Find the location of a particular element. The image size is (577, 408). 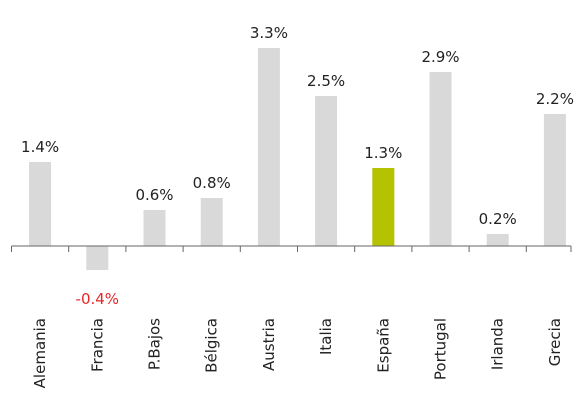

value-label: 0.6% is located at coordinates (154, 195).